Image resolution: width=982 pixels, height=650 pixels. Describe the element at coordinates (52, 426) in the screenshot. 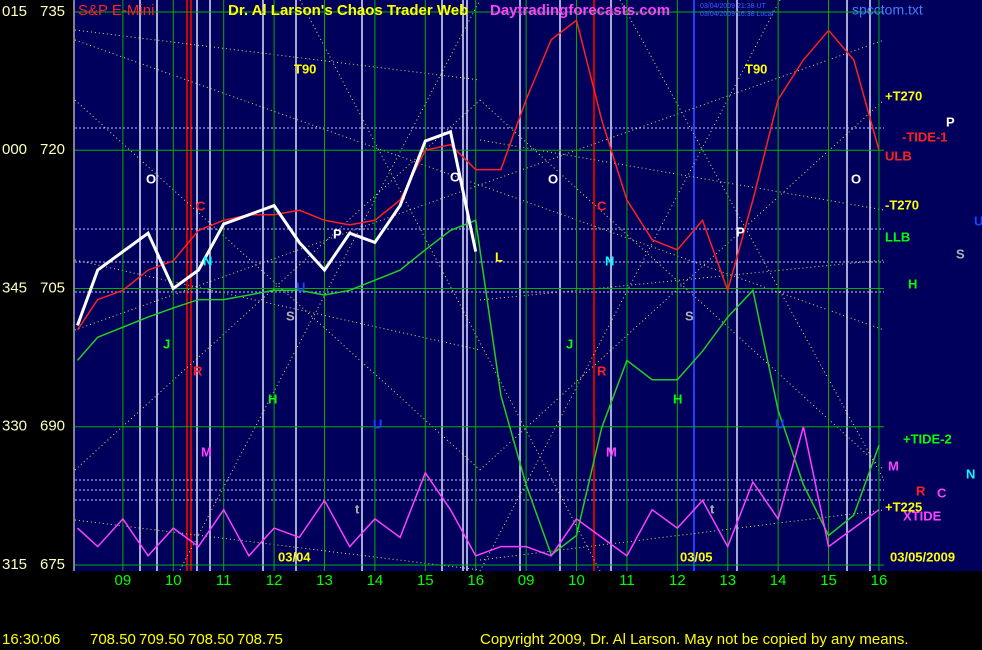

I see `y-tick-label: 690` at that location.